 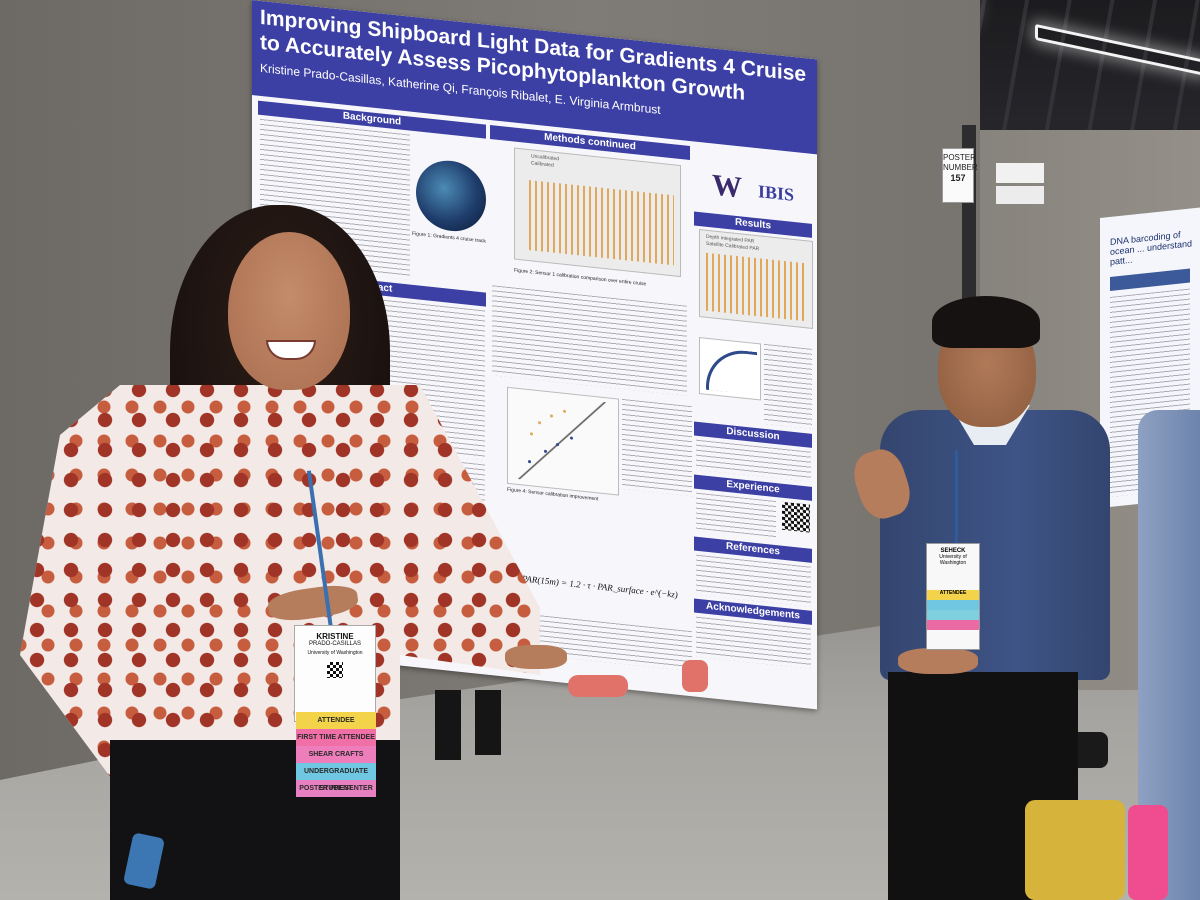 What do you see at coordinates (1148, 852) in the screenshot?
I see `water-bottle` at bounding box center [1148, 852].